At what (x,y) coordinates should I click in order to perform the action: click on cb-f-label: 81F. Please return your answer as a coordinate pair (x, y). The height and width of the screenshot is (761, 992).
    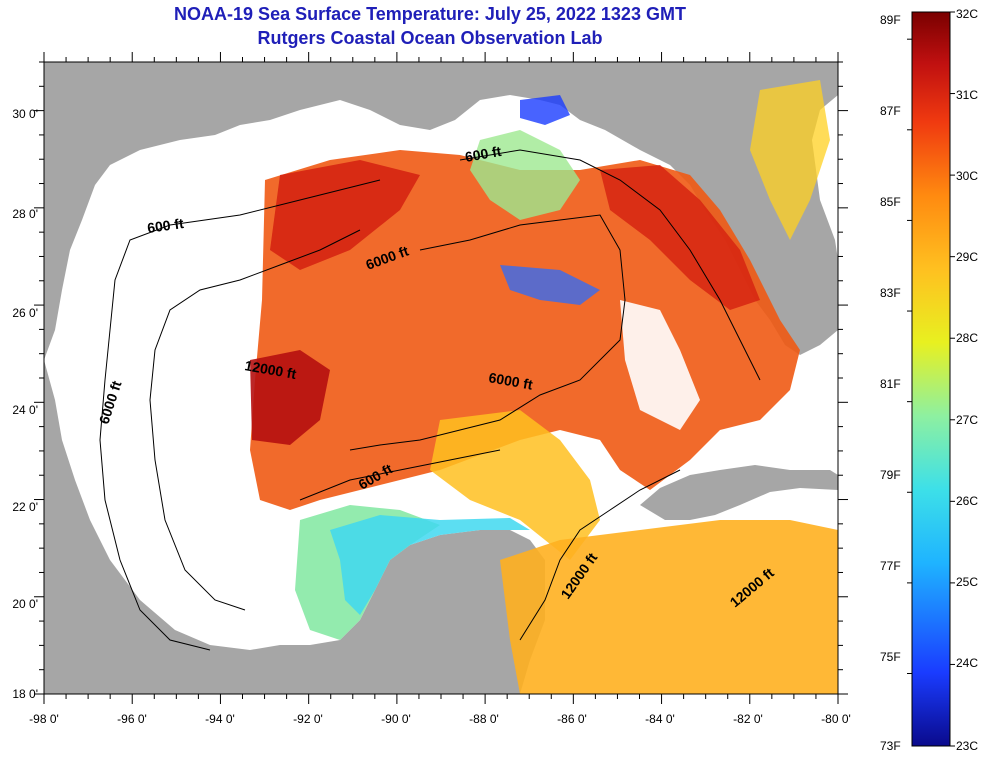
    Looking at the image, I should click on (890, 384).